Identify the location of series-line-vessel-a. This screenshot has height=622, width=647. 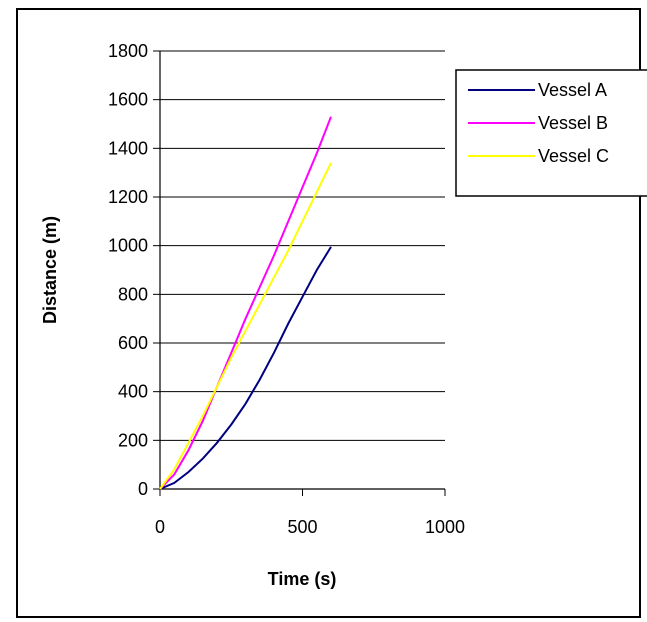
(245, 368).